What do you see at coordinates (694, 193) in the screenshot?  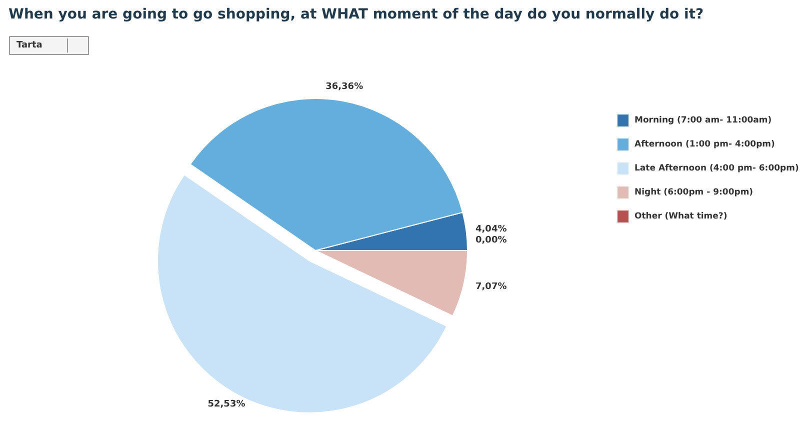 I see `legend-label: Night (6:00pm - 9:00pm)` at bounding box center [694, 193].